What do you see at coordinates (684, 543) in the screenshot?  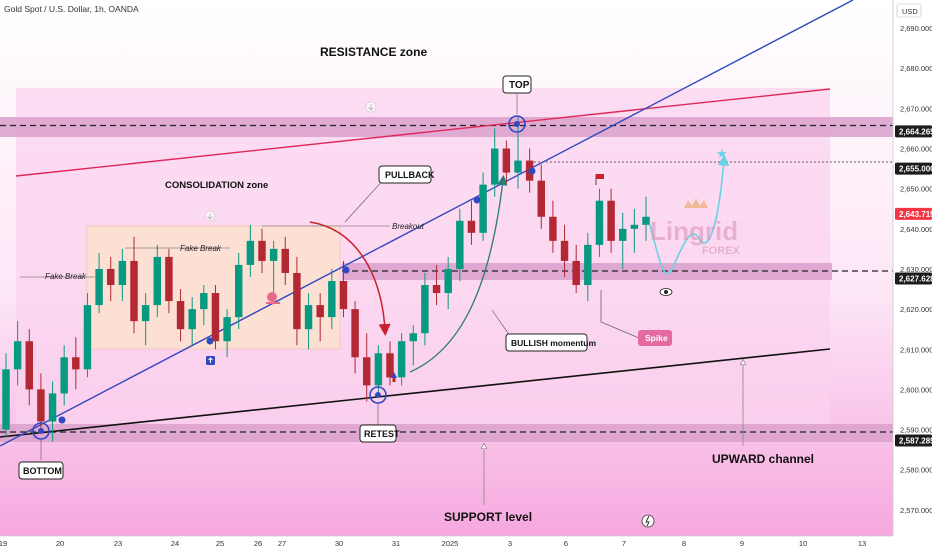 I see `time-tick-label: 8` at bounding box center [684, 543].